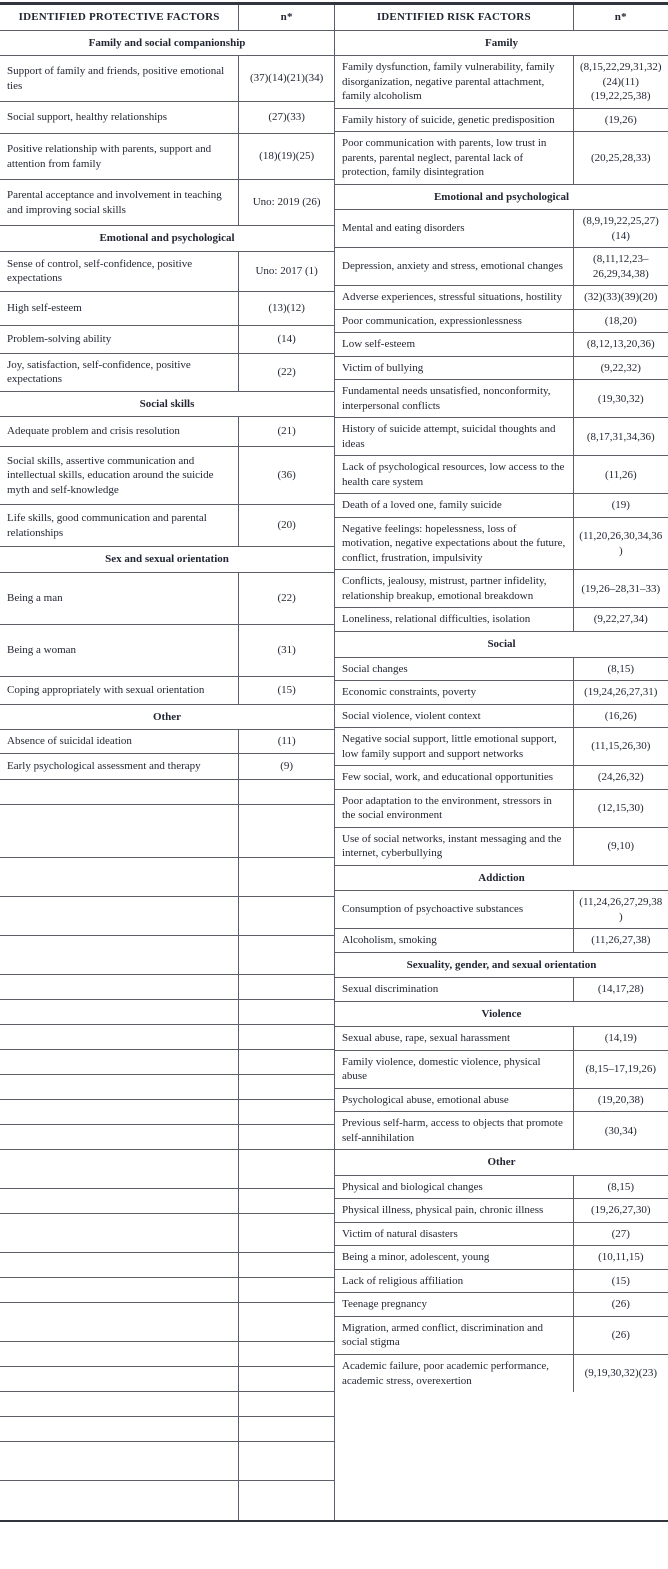 This screenshot has width=668, height=1569. Describe the element at coordinates (119, 18) in the screenshot. I see `protective-factors-column-header: IDENTIFIED PROTECTIVE FACTORS` at that location.